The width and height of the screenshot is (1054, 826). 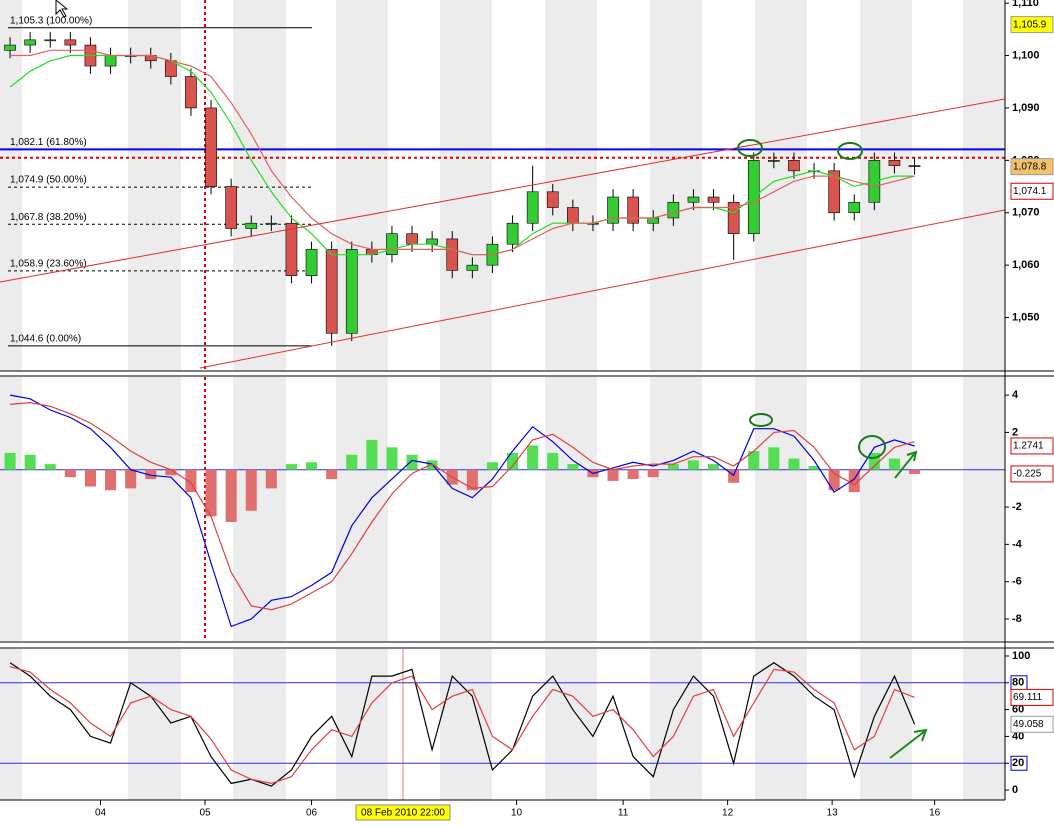 I want to click on y-tick-label: 1,050, so click(x=1026, y=317).